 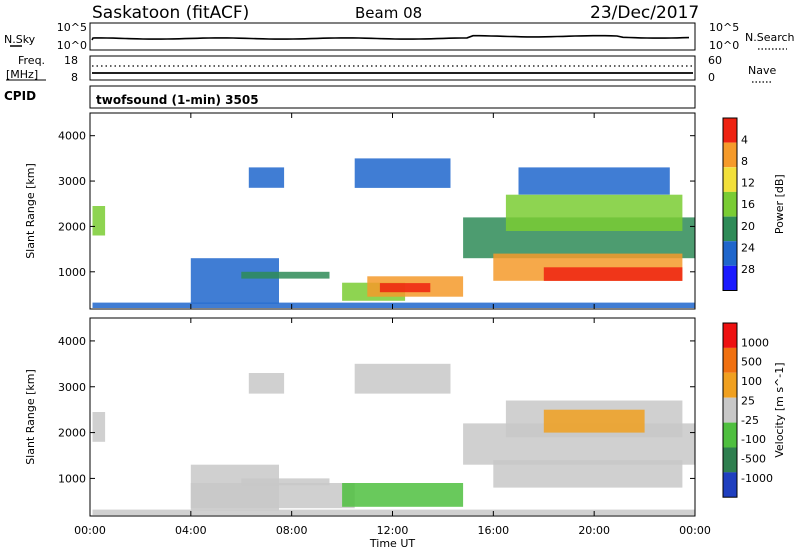 I want to click on freq-tick-bottom: 8, so click(x=74, y=77).